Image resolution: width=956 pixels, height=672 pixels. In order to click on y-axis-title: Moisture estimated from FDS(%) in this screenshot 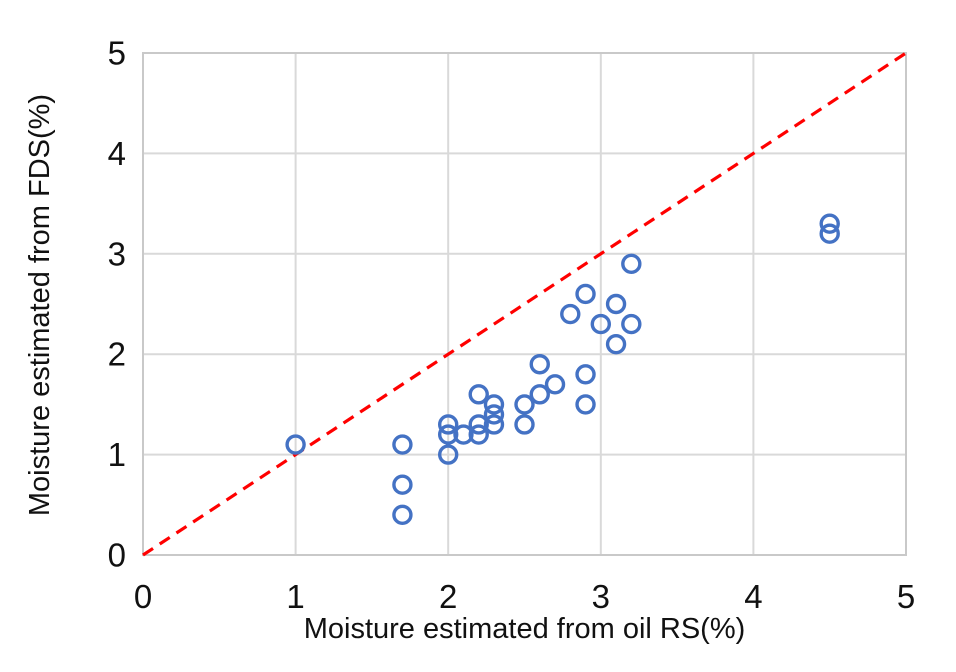, I will do `click(40, 305)`.